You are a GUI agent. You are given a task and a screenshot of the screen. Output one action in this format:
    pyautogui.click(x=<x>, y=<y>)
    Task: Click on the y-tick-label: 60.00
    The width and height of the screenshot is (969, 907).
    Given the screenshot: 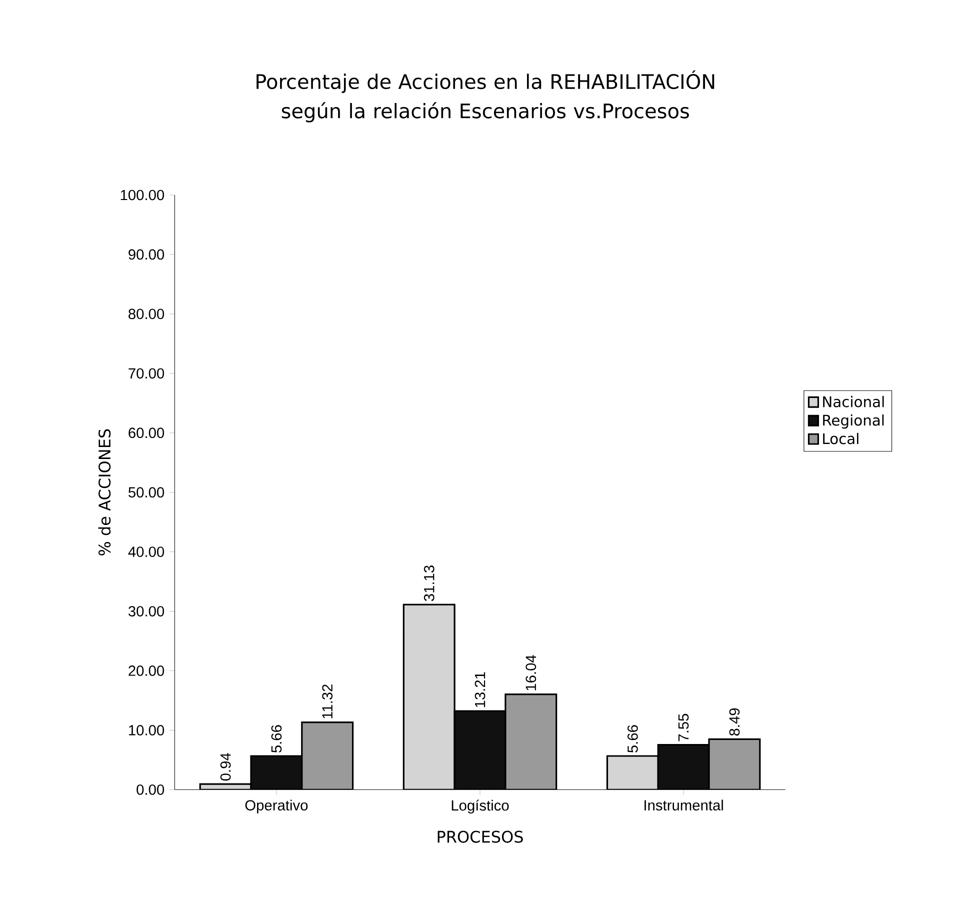 What is the action you would take?
    pyautogui.click(x=146, y=433)
    